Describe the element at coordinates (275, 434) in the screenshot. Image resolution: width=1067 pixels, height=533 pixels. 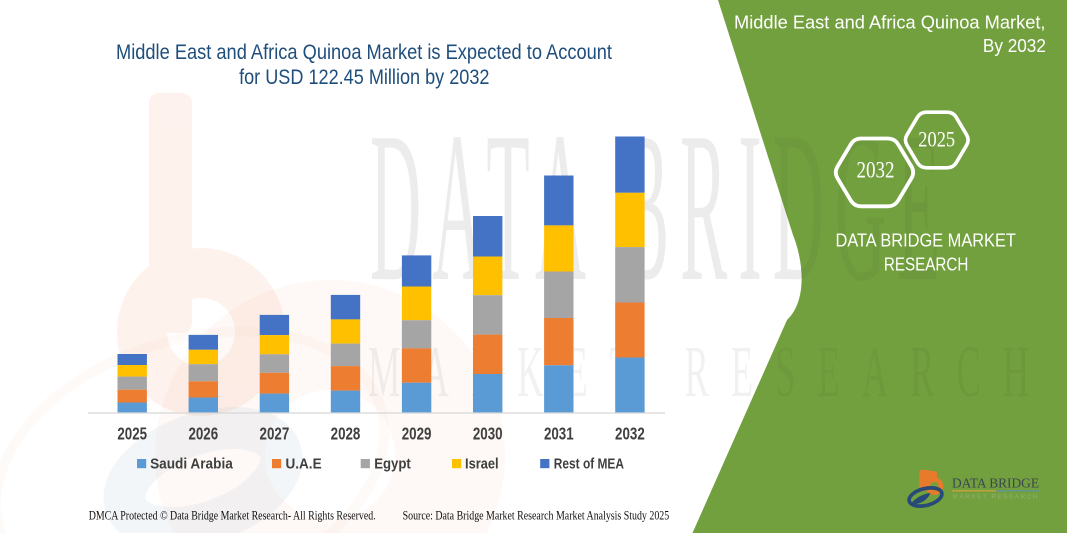
I see `svg-text: 2027` at that location.